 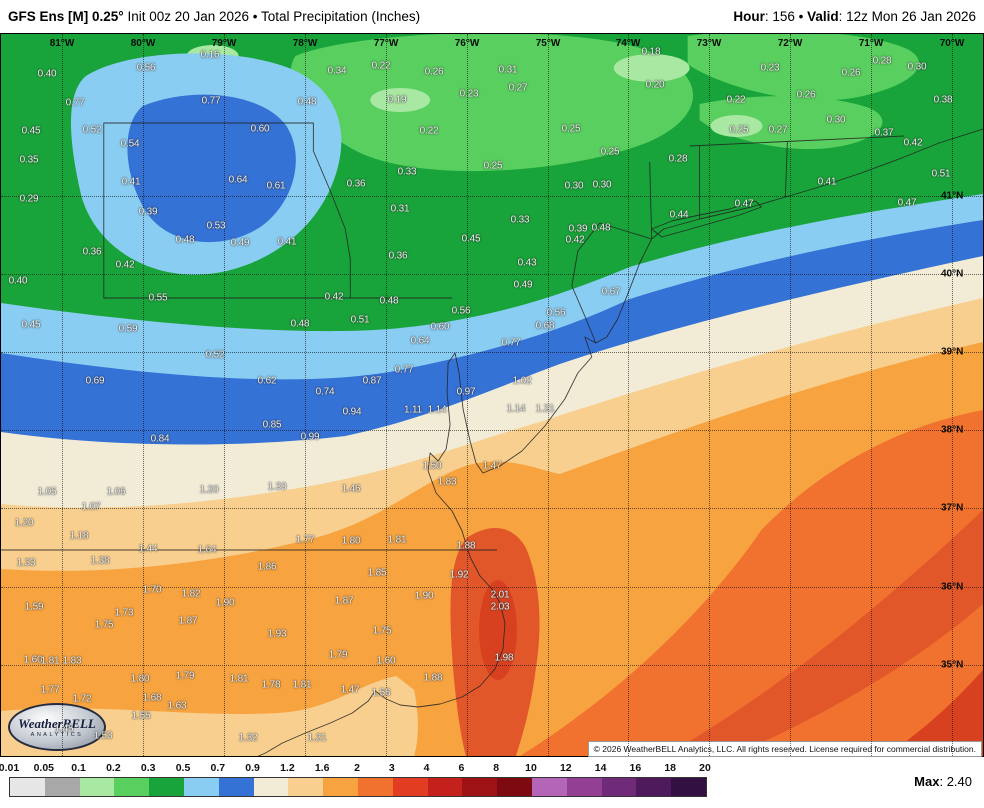 I want to click on colorbar-tick-label: 1.2, so click(x=287, y=768).